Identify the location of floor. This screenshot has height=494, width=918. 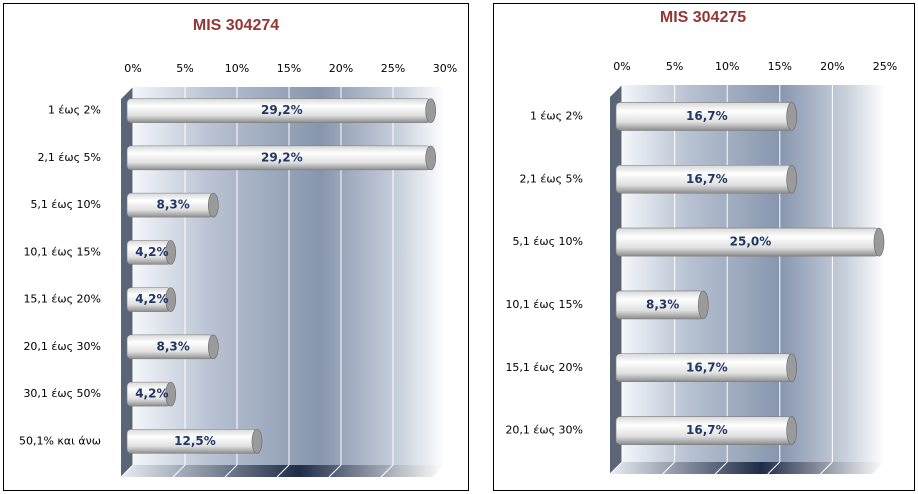
(747, 468).